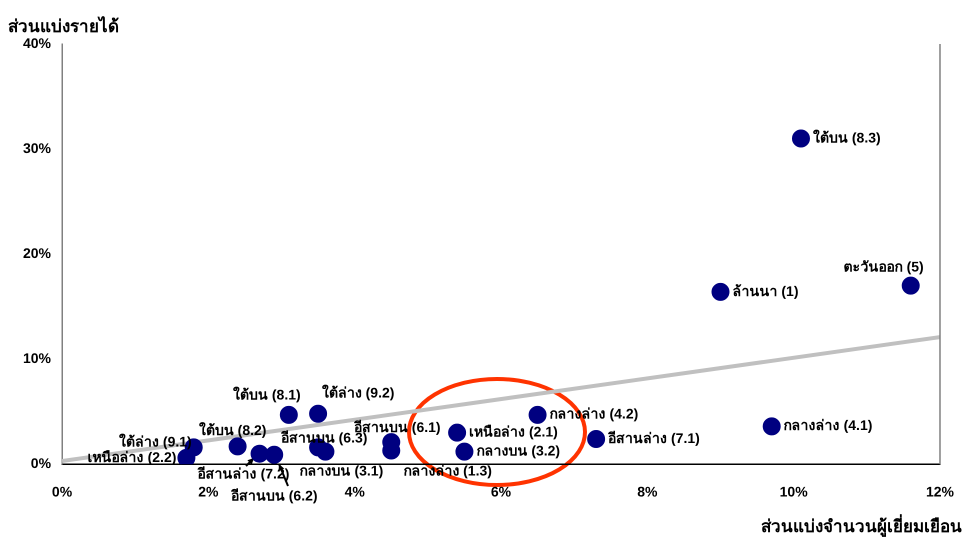 The height and width of the screenshot is (543, 968). What do you see at coordinates (884, 266) in the screenshot?
I see `series-label: ตะวันออก (5)` at bounding box center [884, 266].